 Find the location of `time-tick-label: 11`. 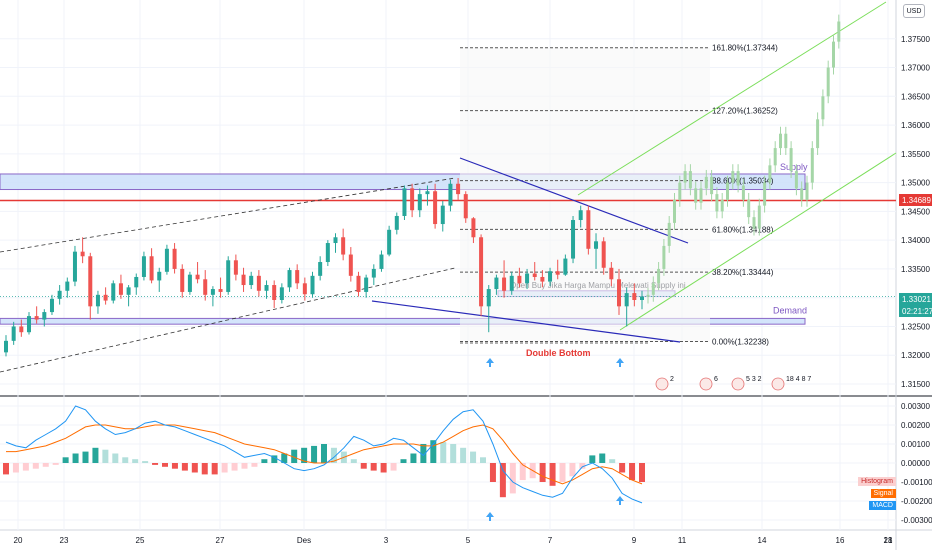

time-tick-label: 11 is located at coordinates (682, 540).